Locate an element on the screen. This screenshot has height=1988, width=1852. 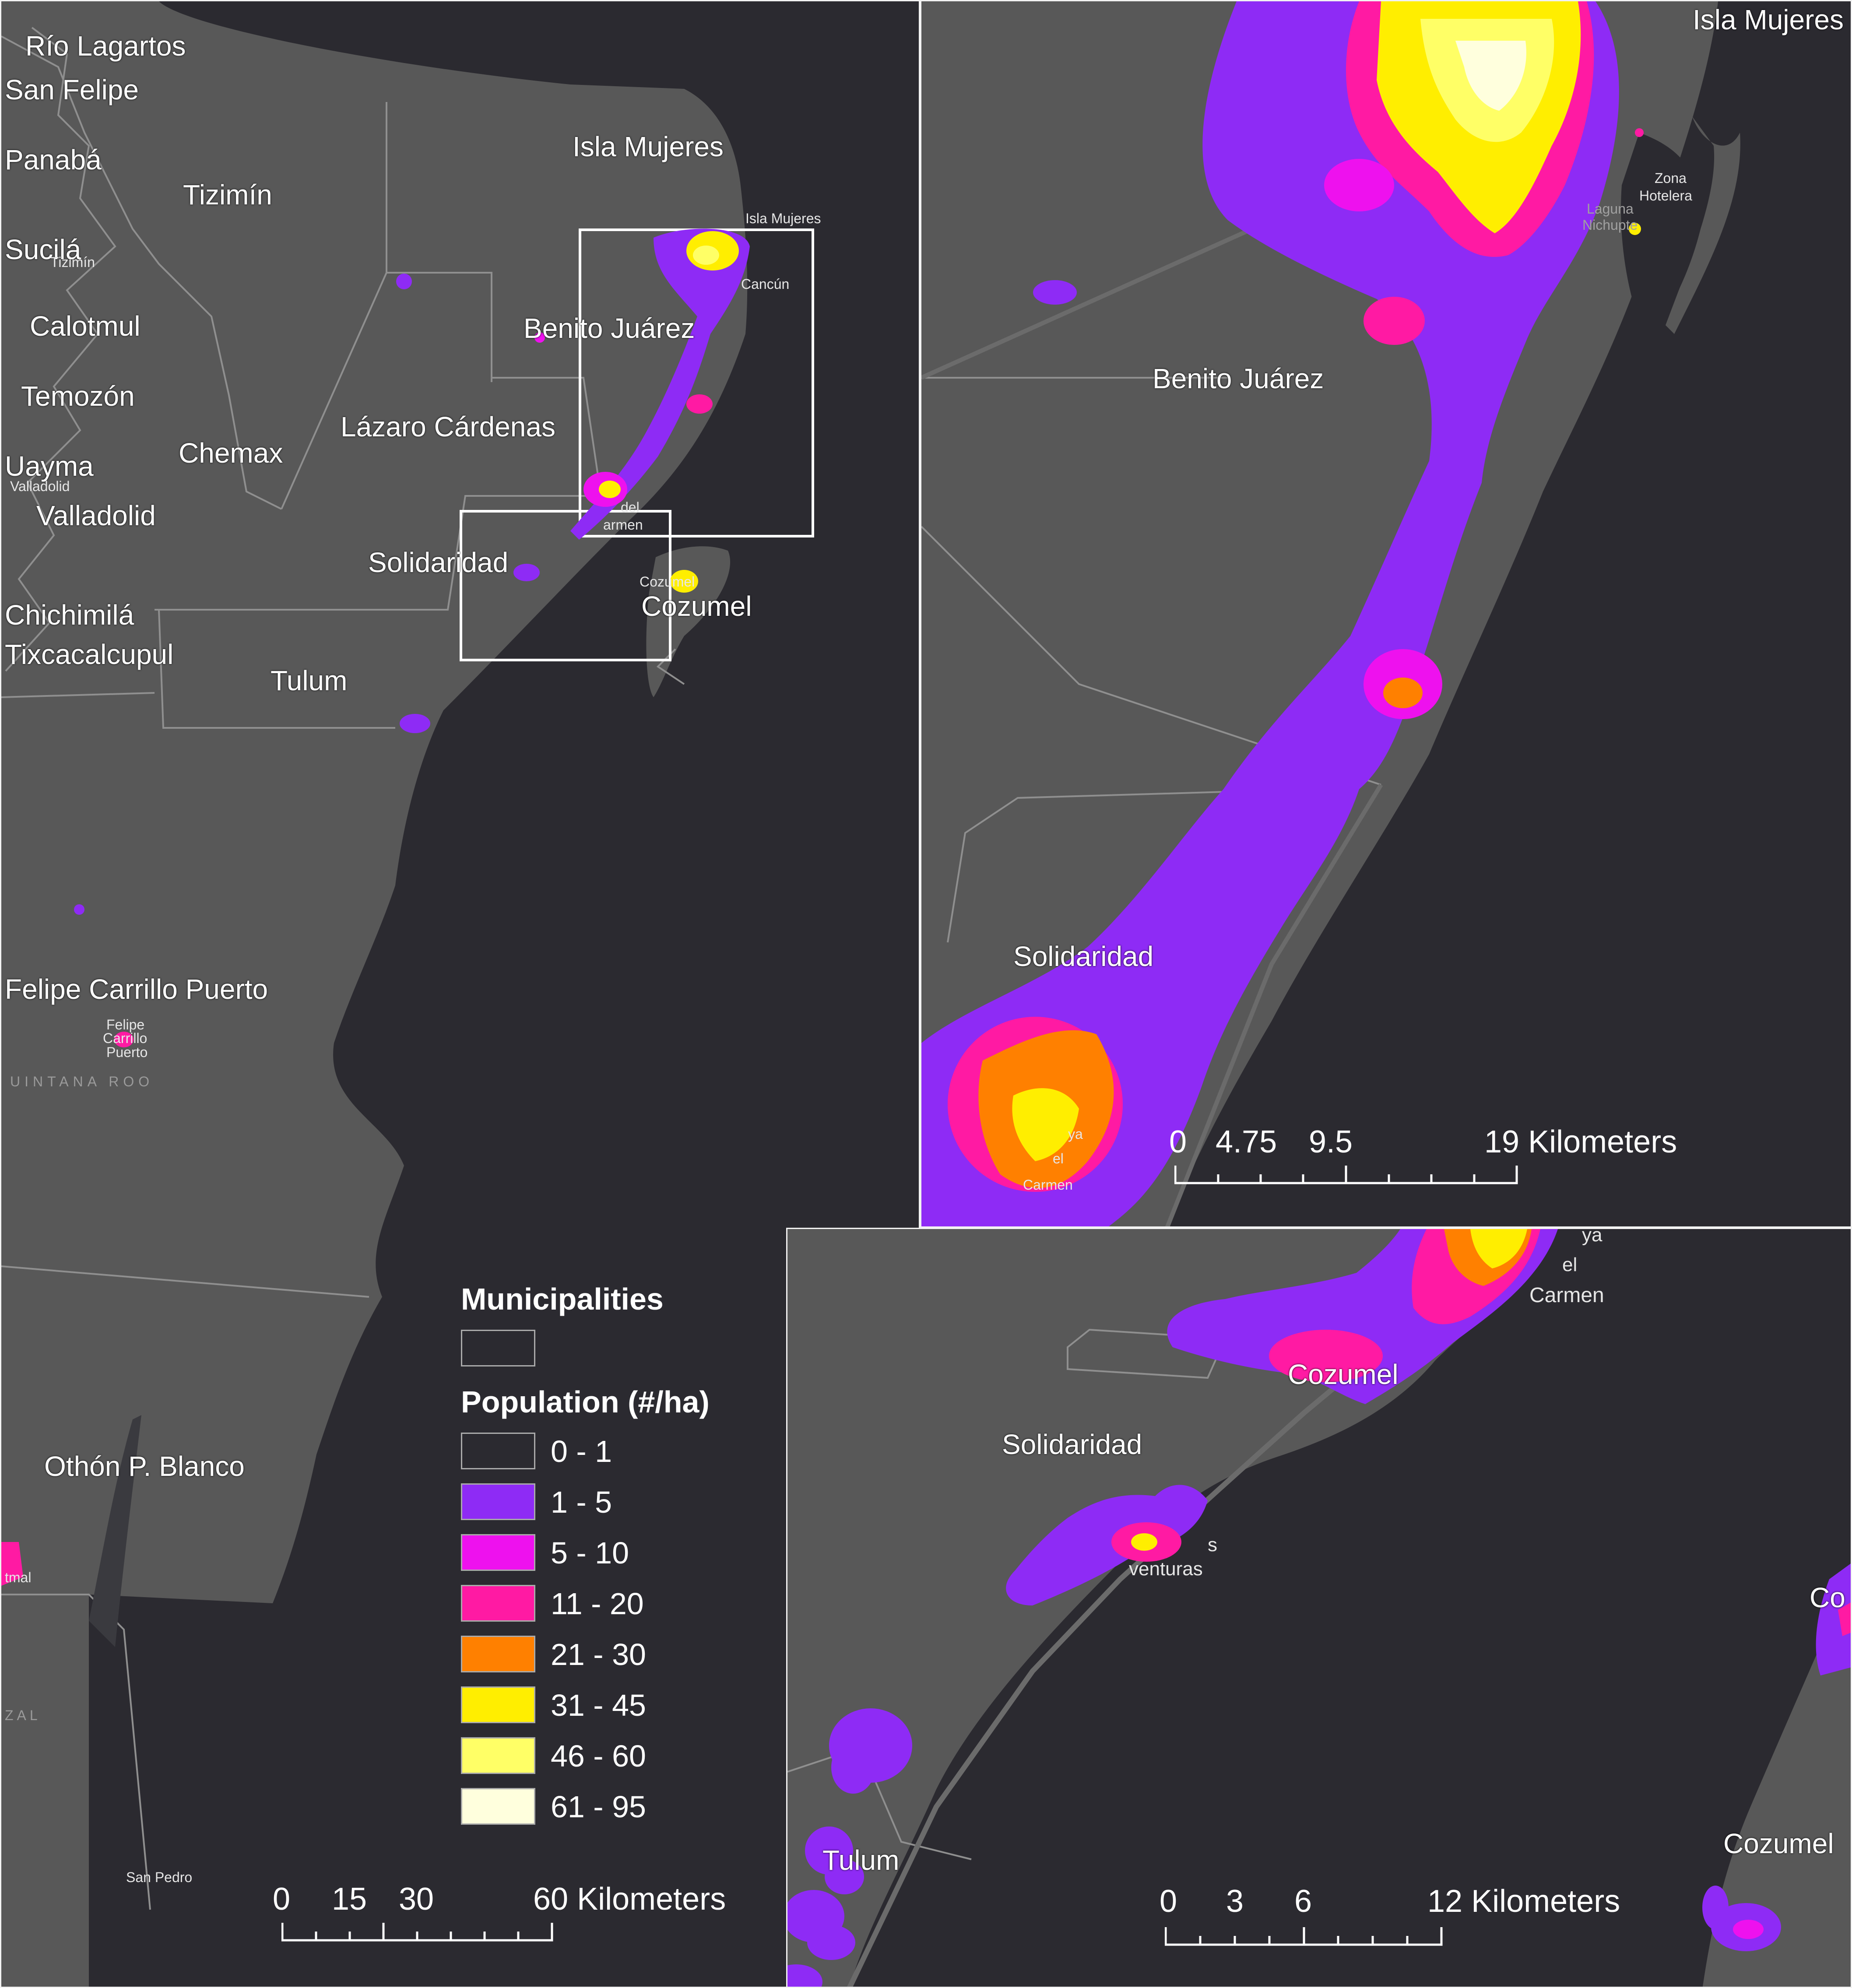
legend-class-label: 21 - 30 is located at coordinates (598, 1654).